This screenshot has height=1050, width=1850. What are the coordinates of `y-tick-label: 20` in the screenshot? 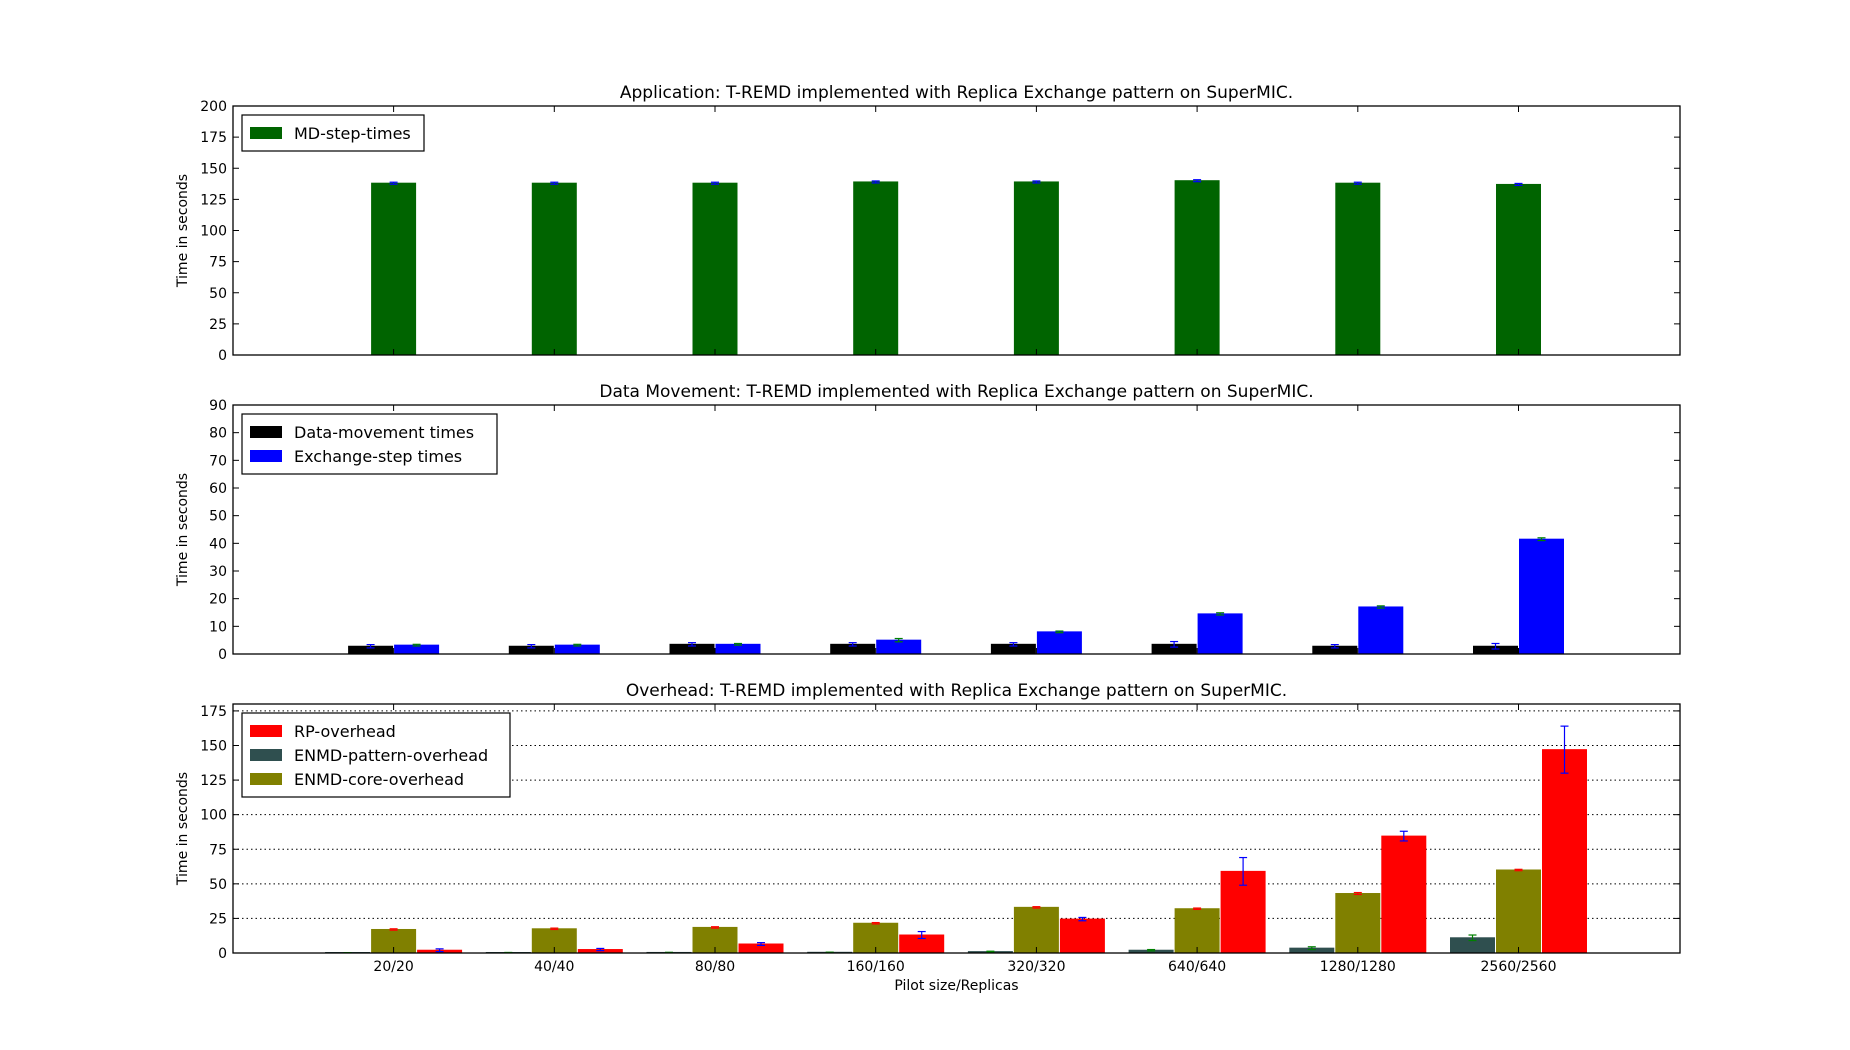 It's located at (218, 600).